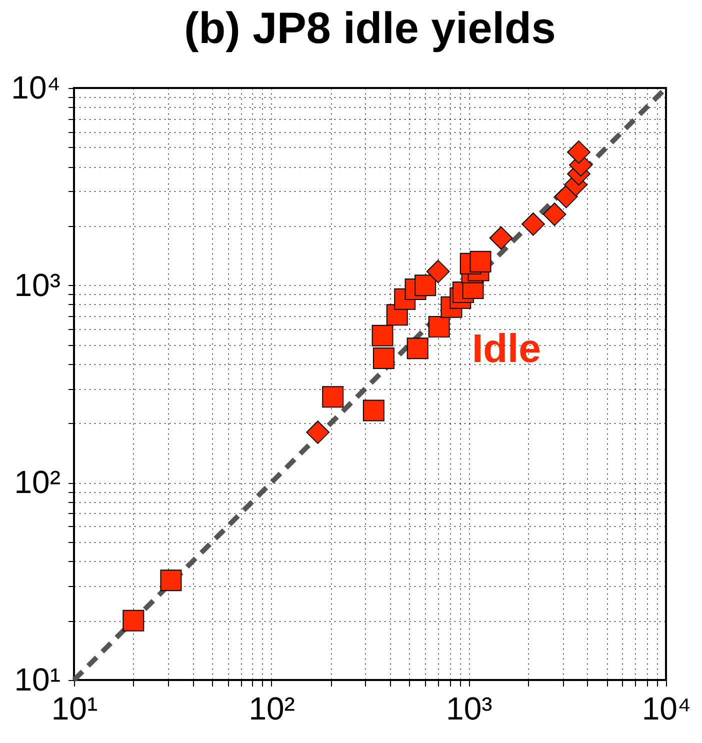 Image resolution: width=702 pixels, height=743 pixels. Describe the element at coordinates (272, 708) in the screenshot. I see `x-tick-label: 10²` at that location.